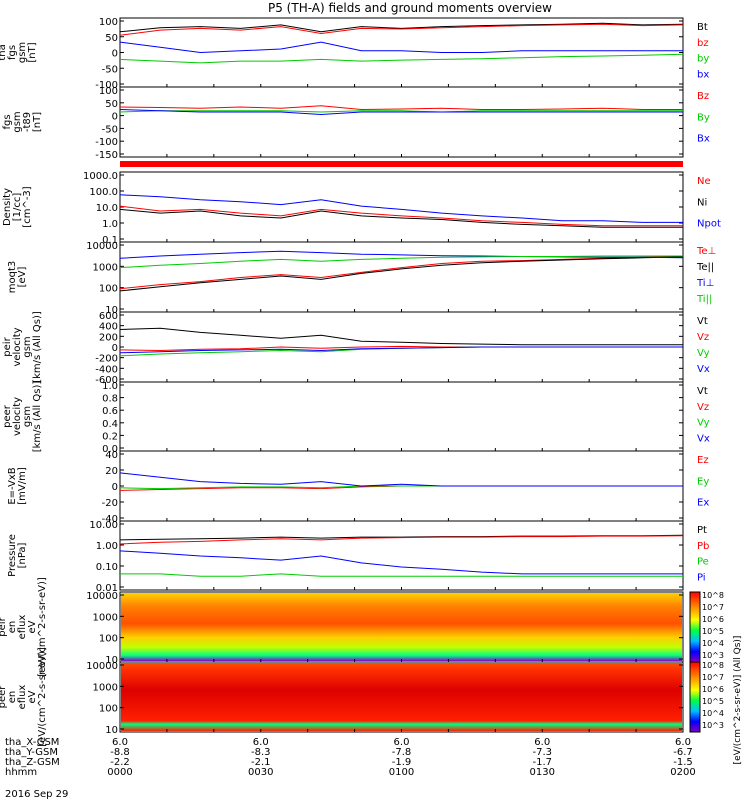  What do you see at coordinates (106, 155) in the screenshot?
I see `y-tick-label: -150` at bounding box center [106, 155].